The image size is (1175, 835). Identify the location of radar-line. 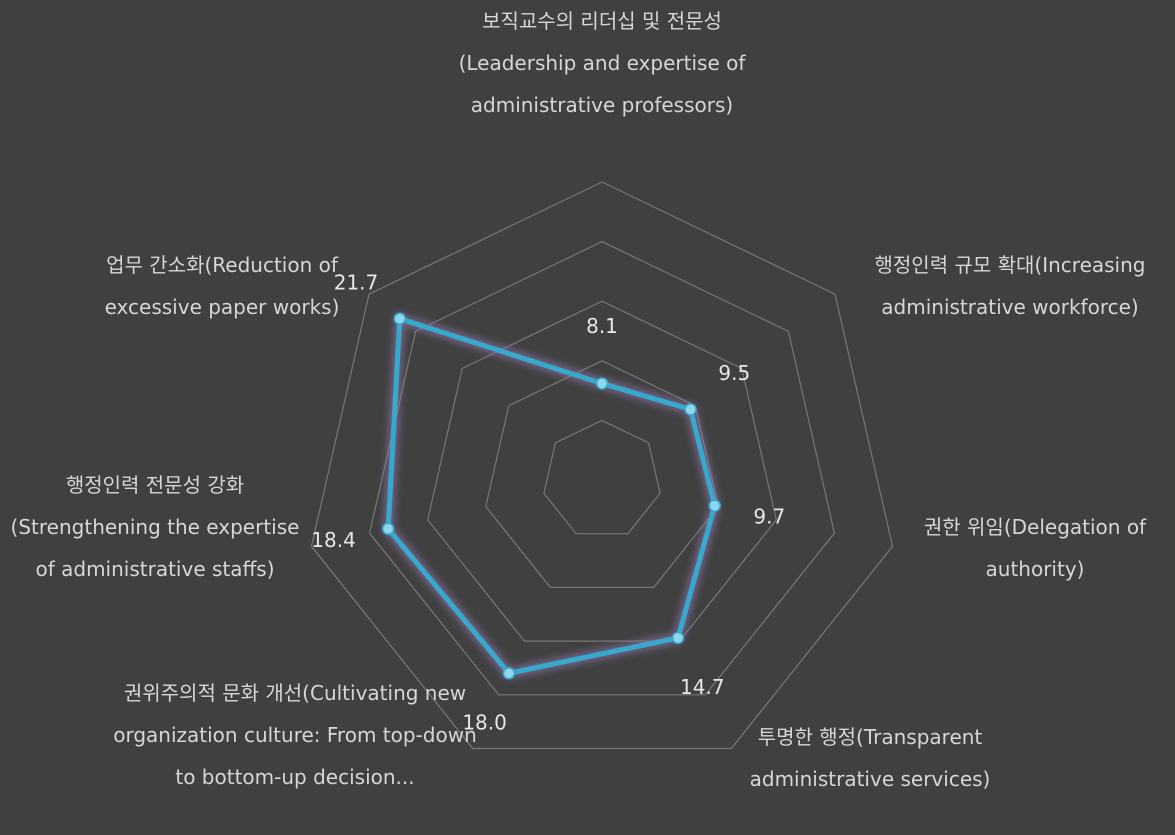
(551, 496).